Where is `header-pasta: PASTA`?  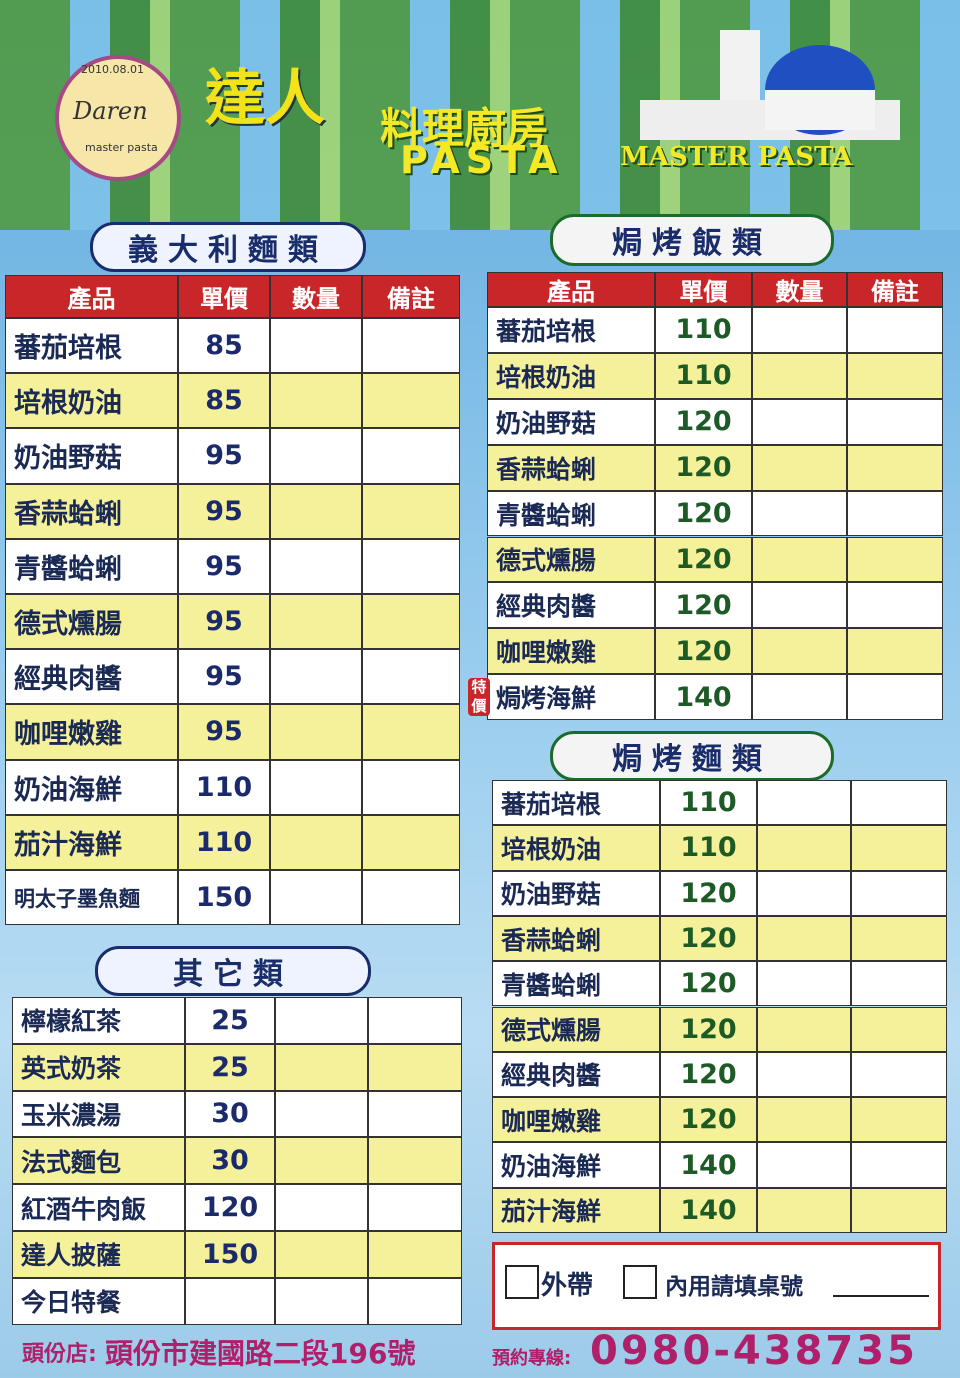
header-pasta: PASTA is located at coordinates (482, 160).